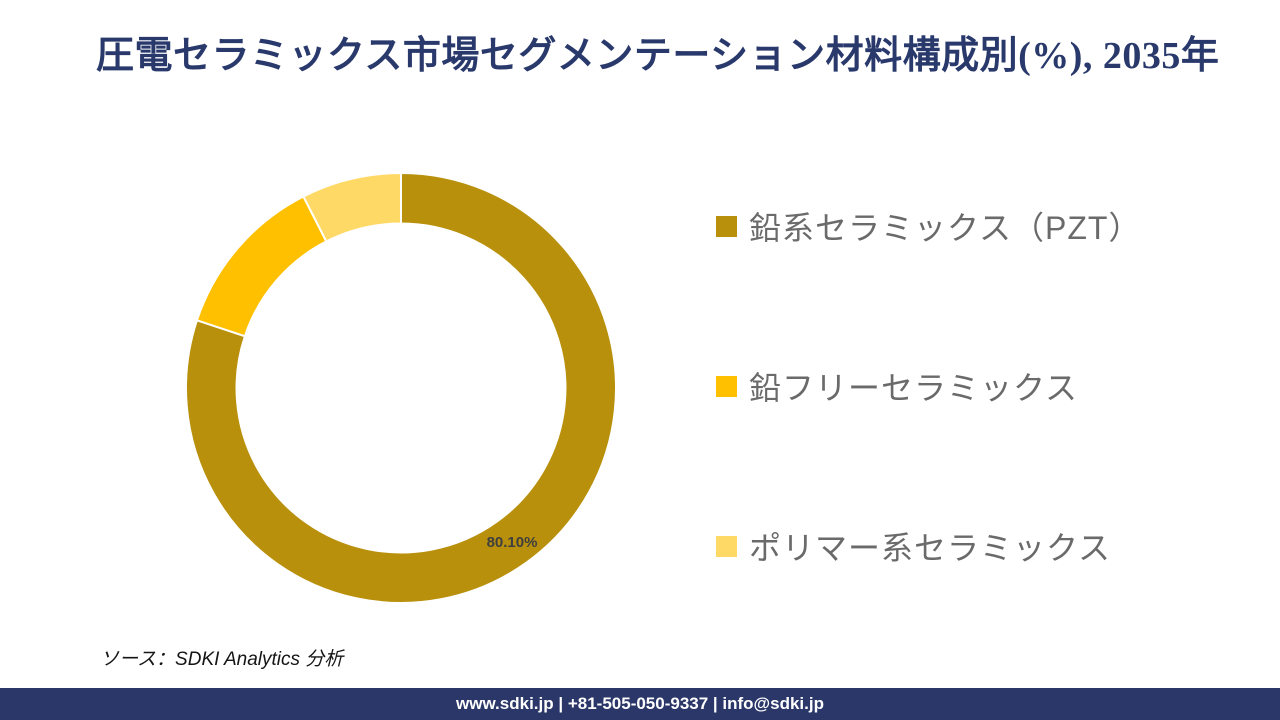 The image size is (1280, 720). I want to click on donut-slice-label-0: 80.10%, so click(512, 542).